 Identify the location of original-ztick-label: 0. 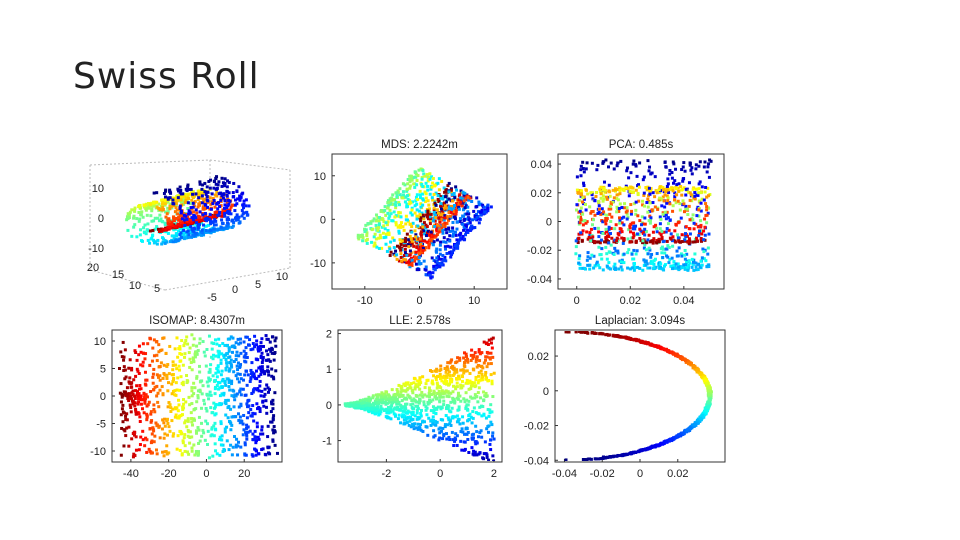
(101, 219).